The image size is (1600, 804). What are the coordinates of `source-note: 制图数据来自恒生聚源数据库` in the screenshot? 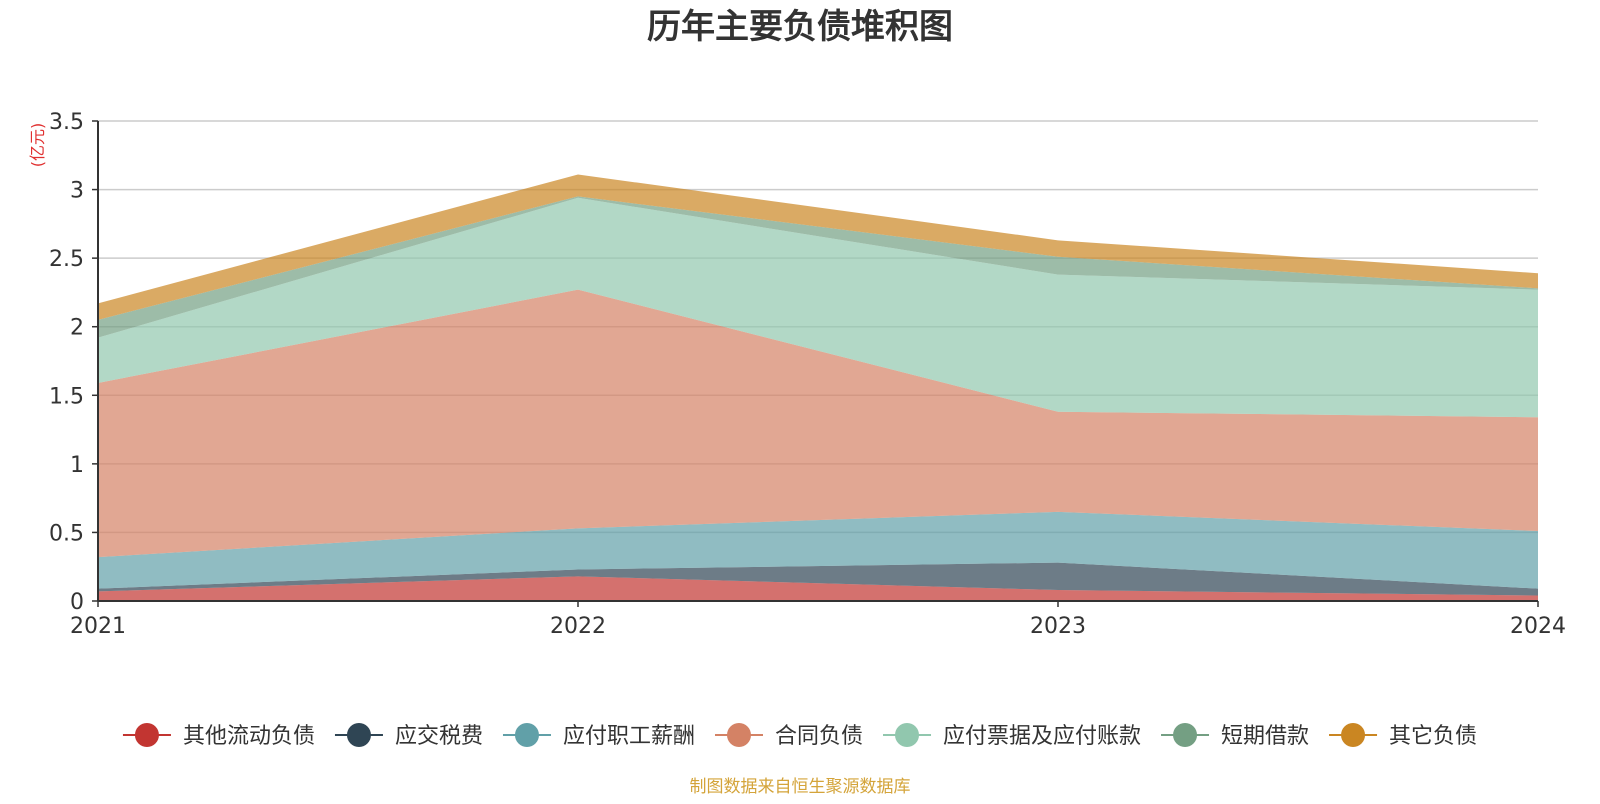 It's located at (800, 787).